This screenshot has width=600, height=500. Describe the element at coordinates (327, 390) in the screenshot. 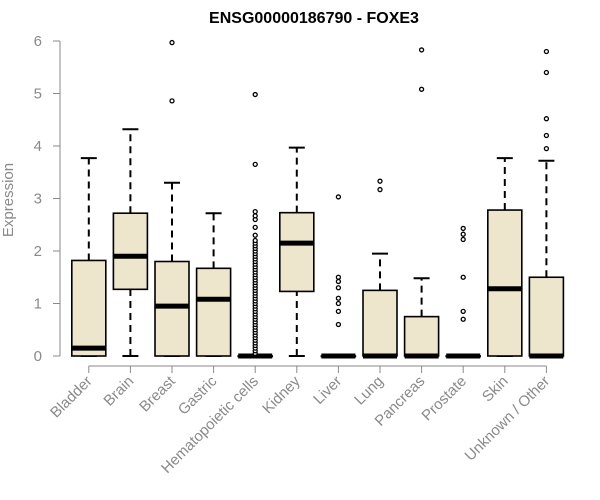

I see `x-tick-label: Liver` at that location.